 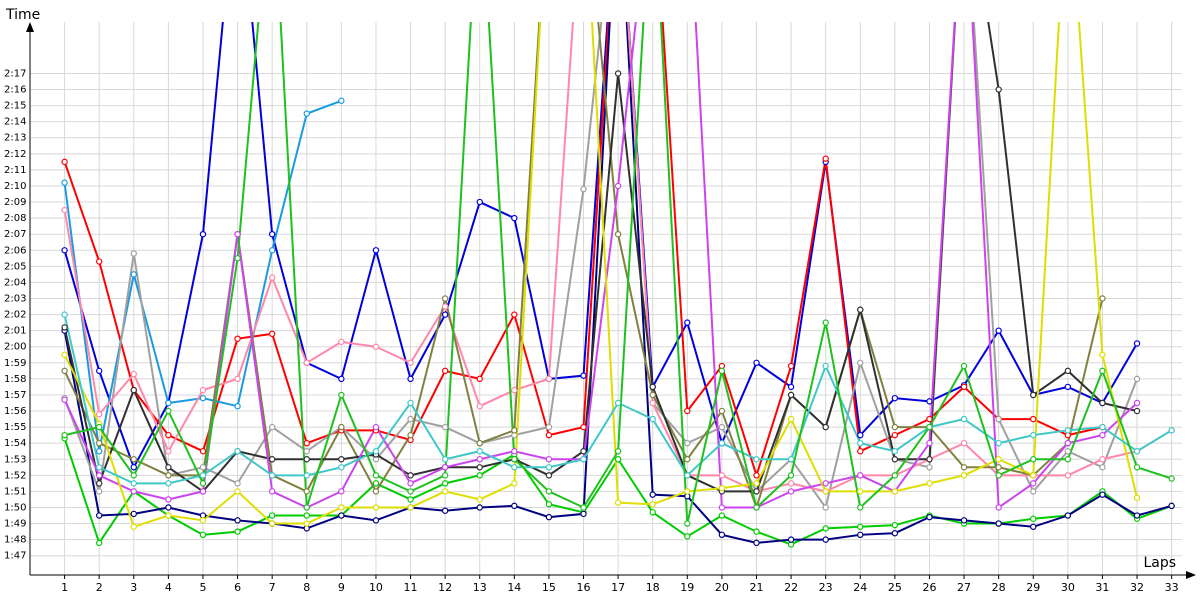 I want to click on y-tick-label: 2:13, so click(x=15, y=138).